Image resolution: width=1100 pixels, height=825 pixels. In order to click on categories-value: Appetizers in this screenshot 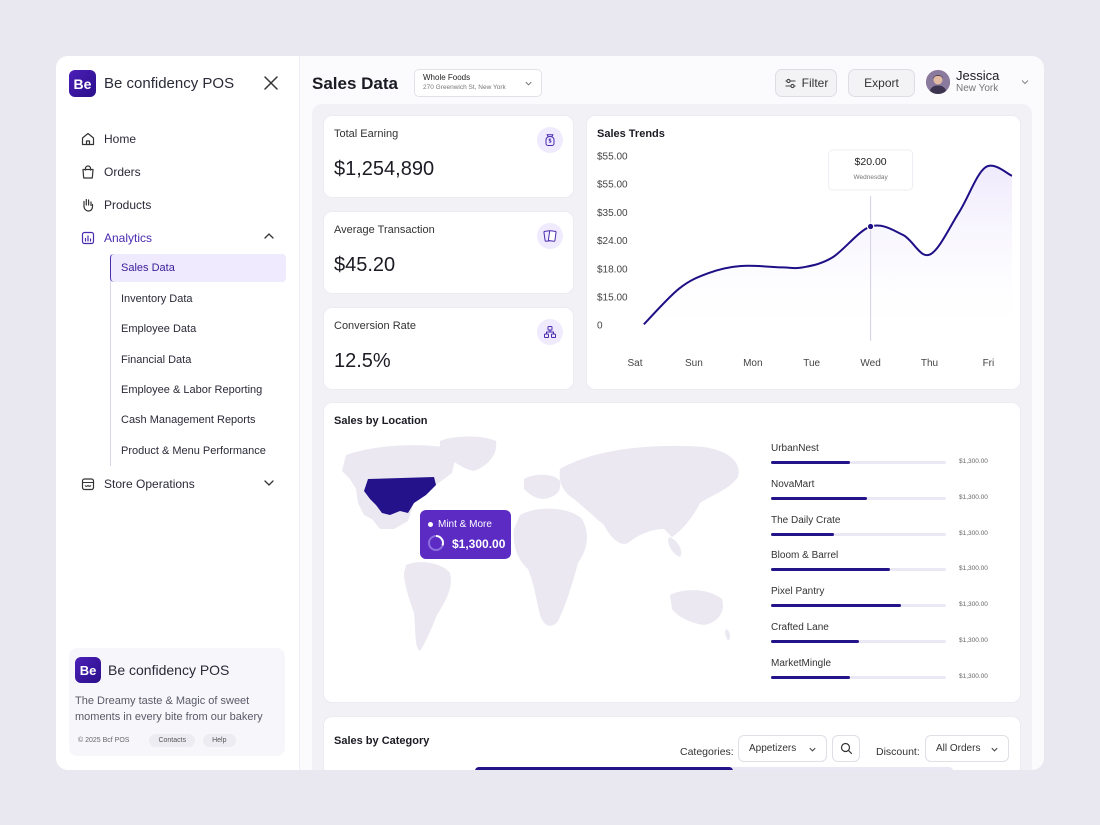, I will do `click(773, 748)`.